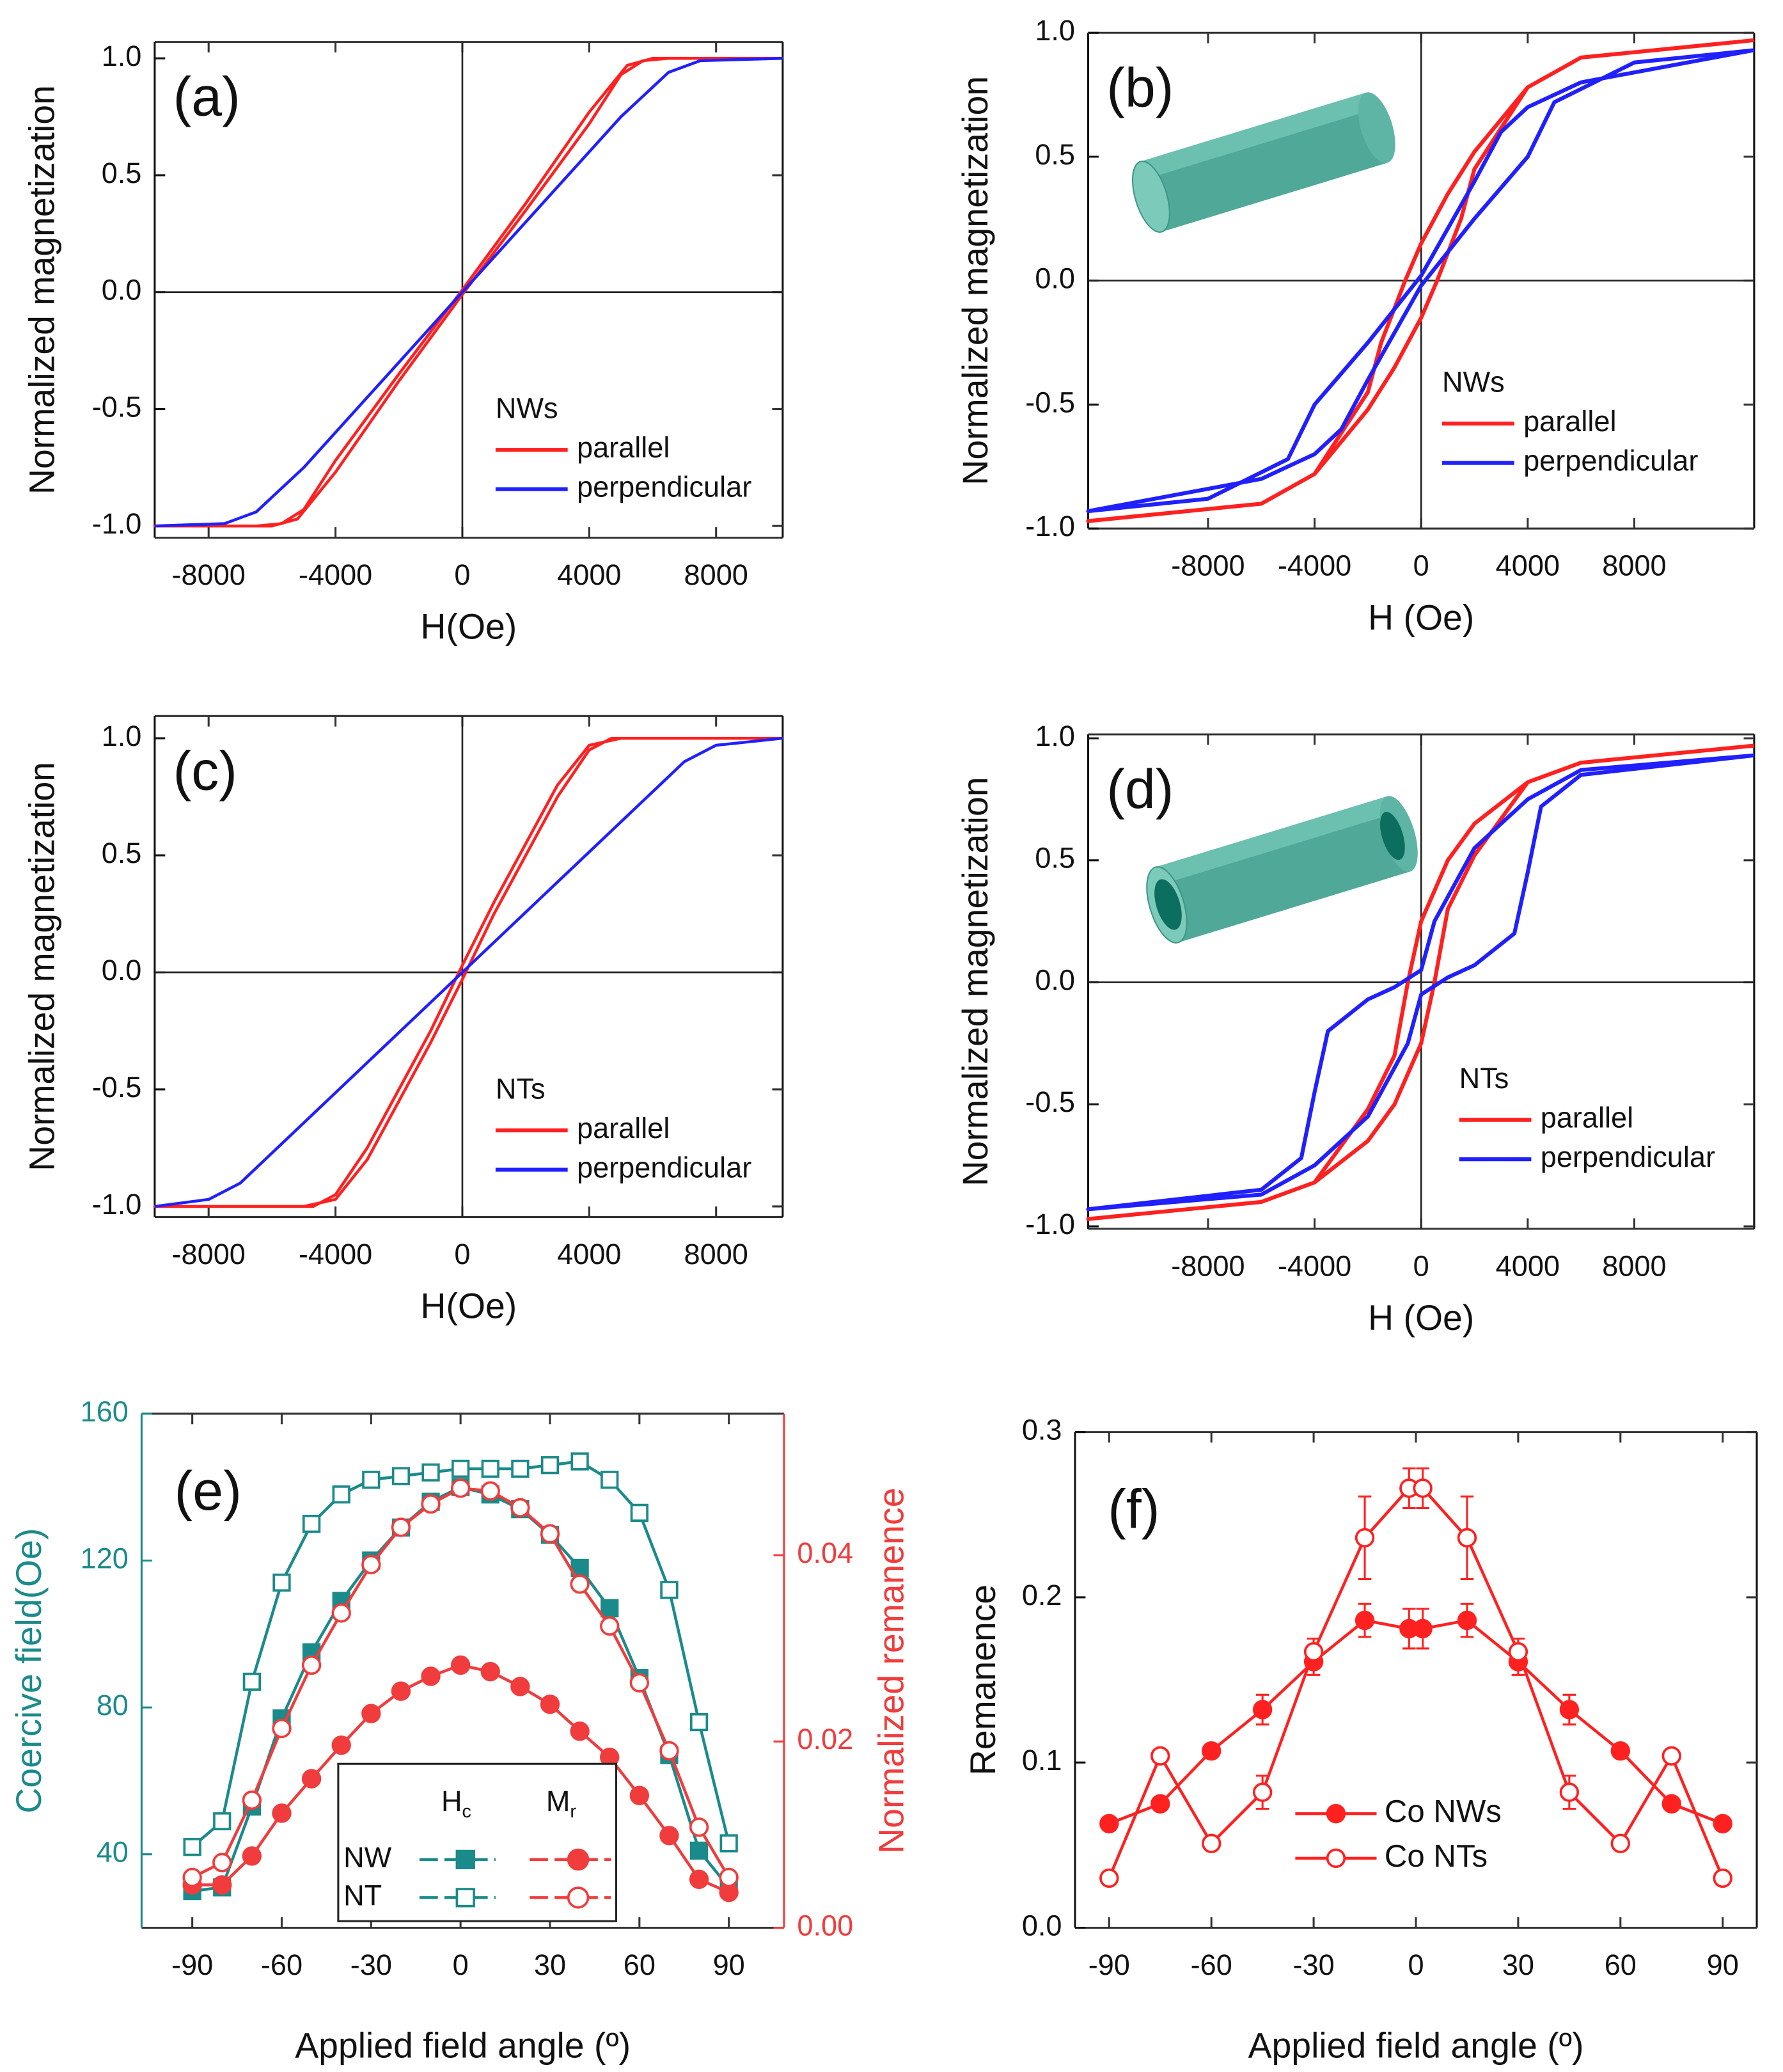 The width and height of the screenshot is (1783, 2072). What do you see at coordinates (716, 1254) in the screenshot?
I see `x-tick-label: 8000` at bounding box center [716, 1254].